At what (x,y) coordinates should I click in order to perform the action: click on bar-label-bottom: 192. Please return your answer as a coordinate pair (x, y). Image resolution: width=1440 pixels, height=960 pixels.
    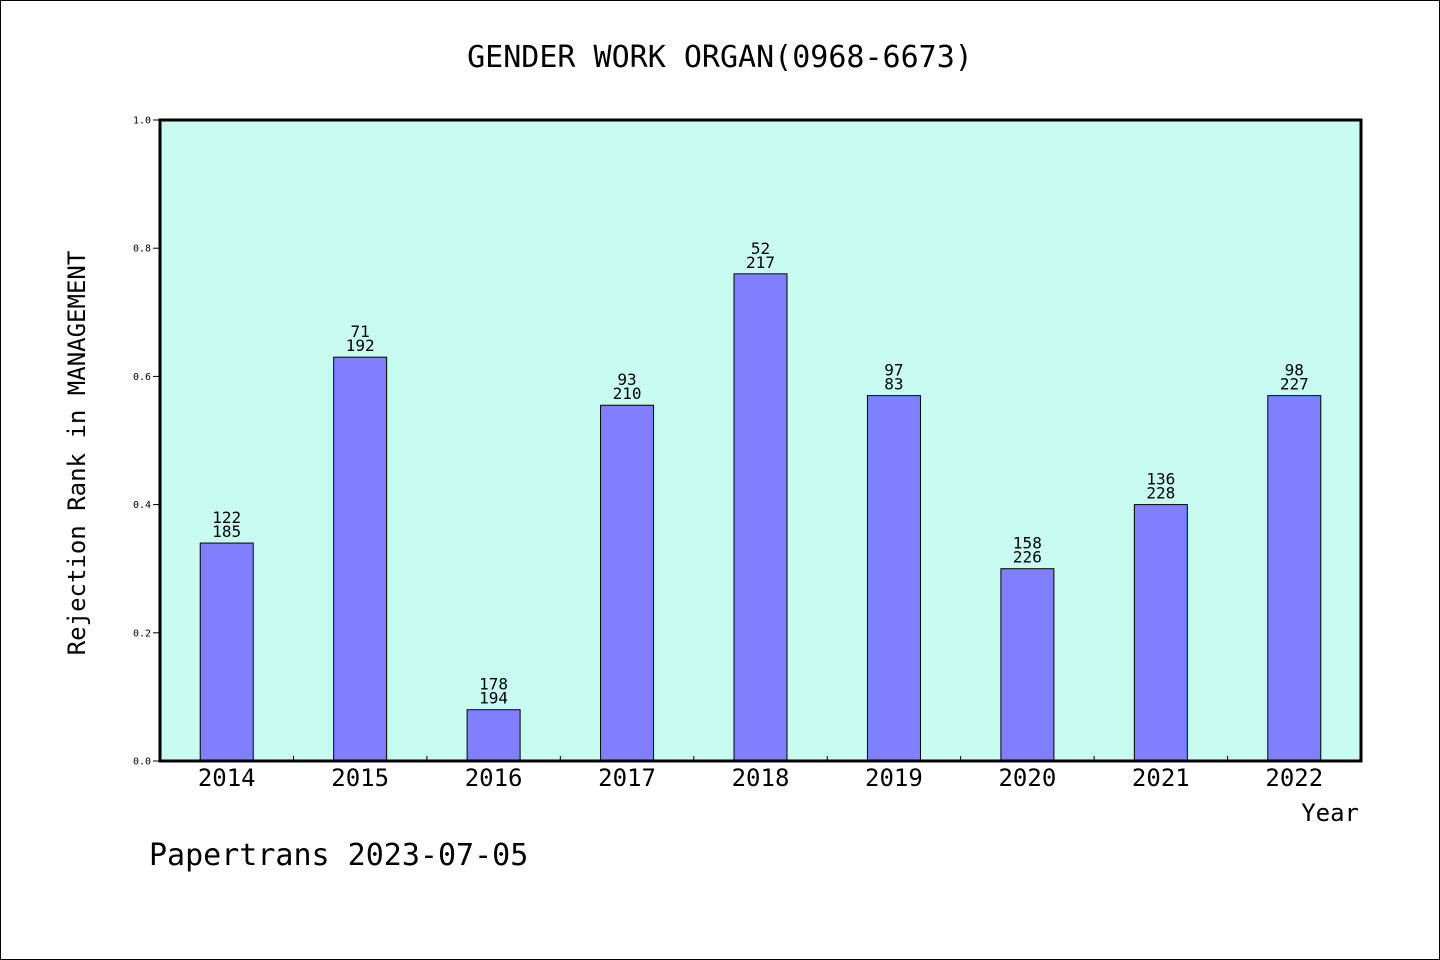
    Looking at the image, I should click on (360, 345).